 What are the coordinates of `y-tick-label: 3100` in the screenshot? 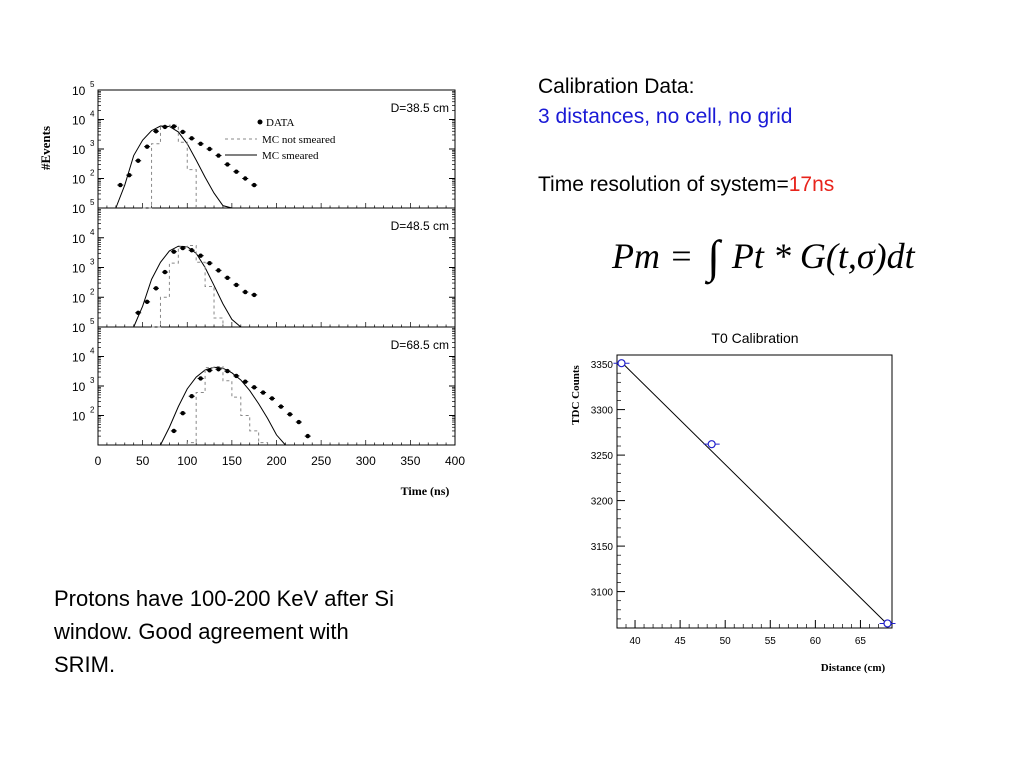 It's located at (602, 593).